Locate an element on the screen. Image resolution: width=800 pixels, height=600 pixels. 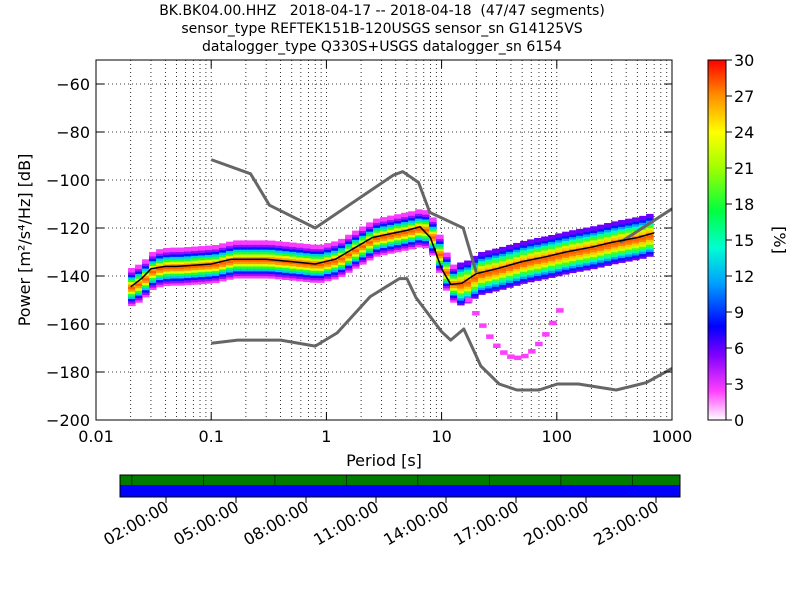
time-tick-label: 02:00:00 is located at coordinates (136, 523).